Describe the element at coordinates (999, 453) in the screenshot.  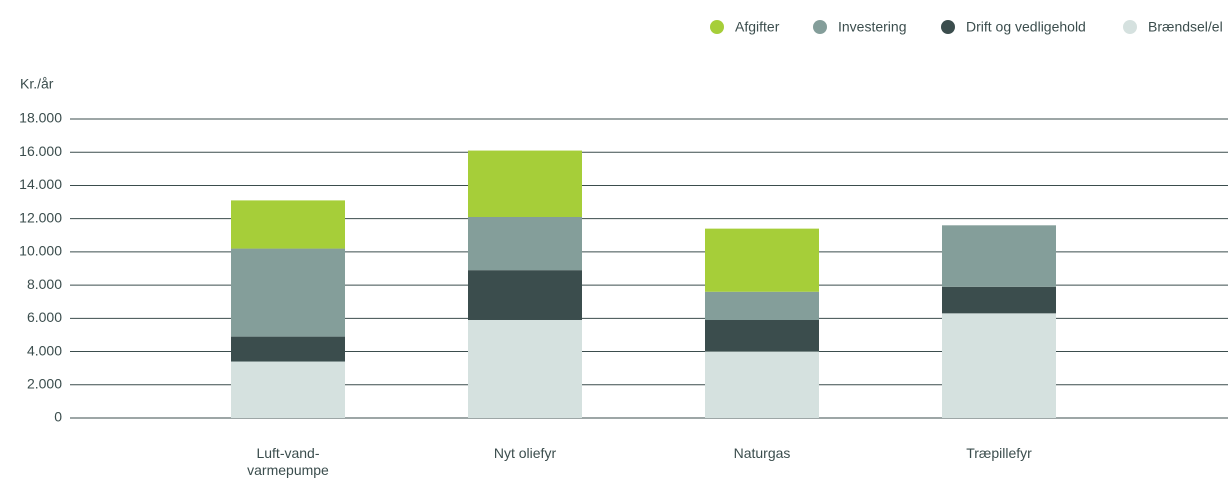
I see `x-tick-label: Træpillefyr` at that location.